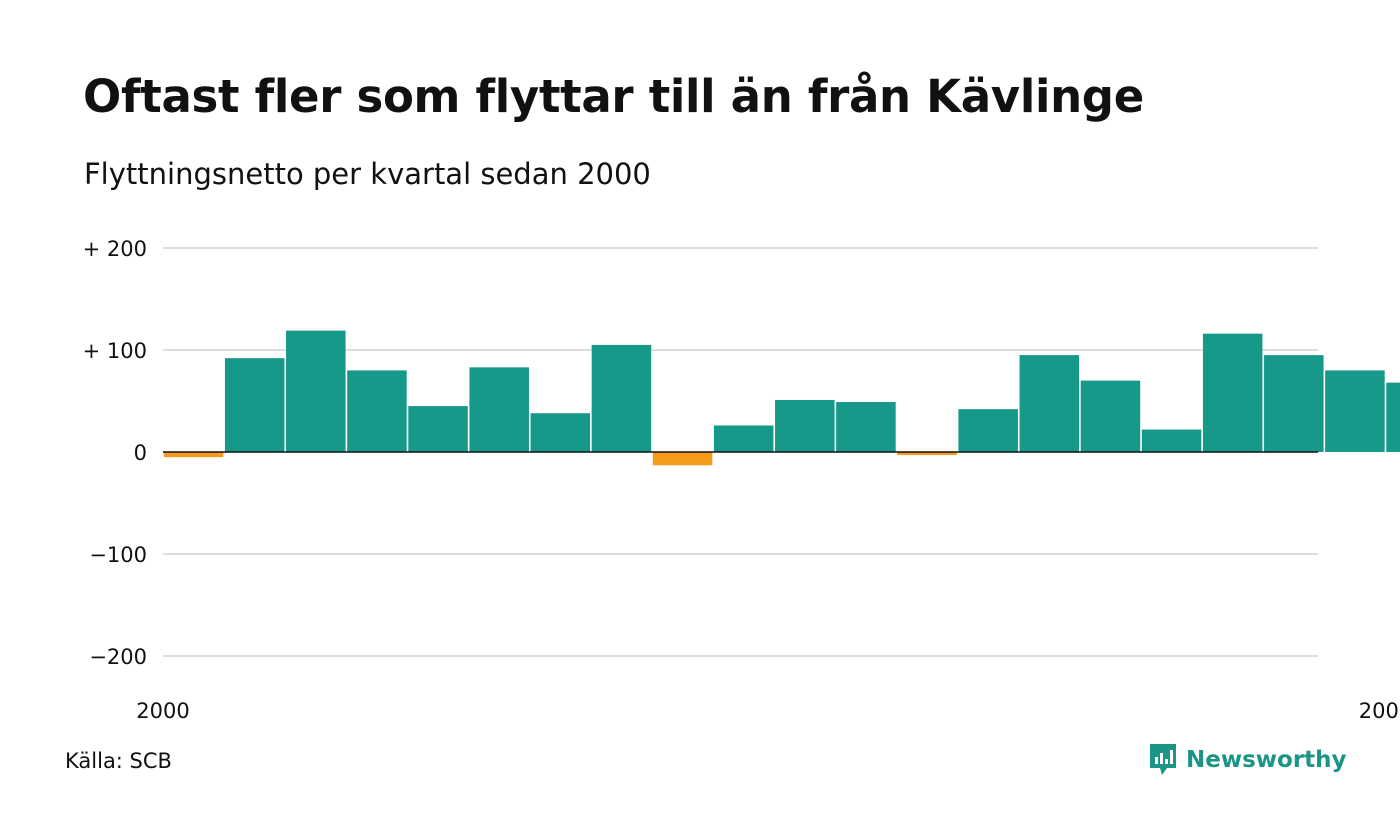 This screenshot has width=1400, height=840. Describe the element at coordinates (367, 174) in the screenshot. I see `chart-subtitle: Flyttningsnetto per kvartal sedan 2000` at that location.